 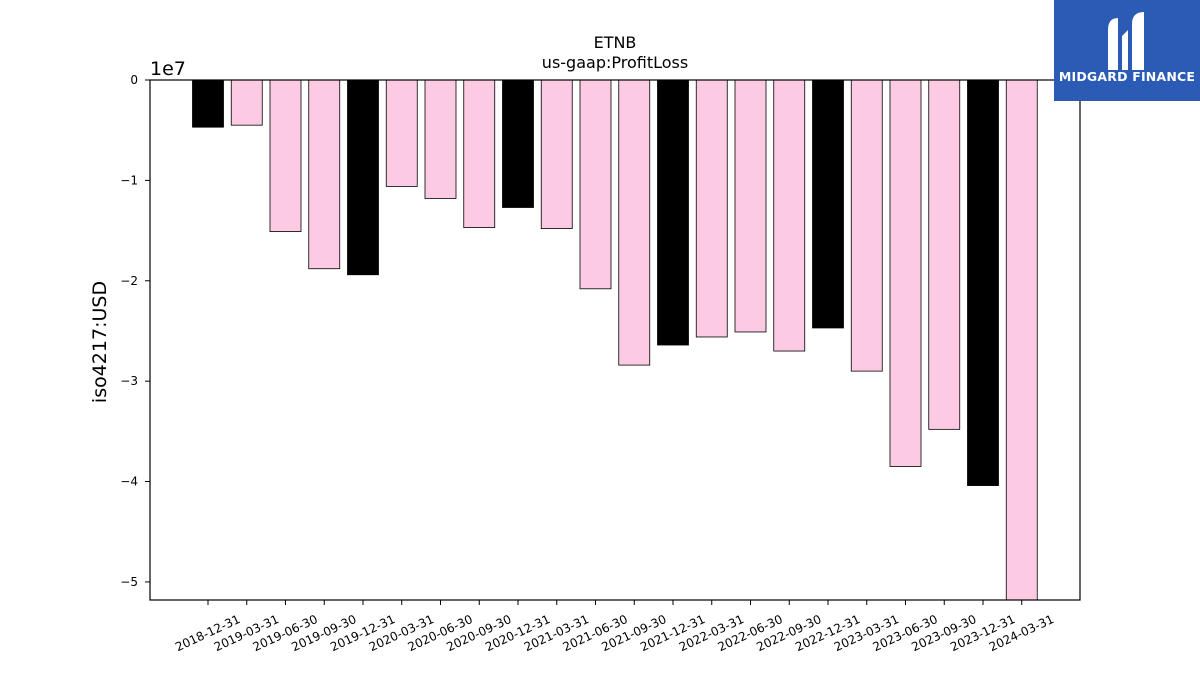 I want to click on brand-logo: MIDGARD FINANCE, so click(x=1127, y=50).